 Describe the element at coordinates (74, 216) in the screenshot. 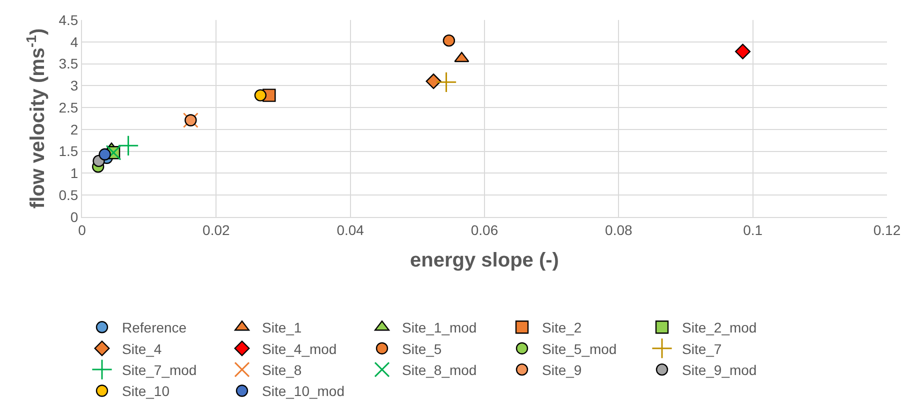

I see `y-tick-label: 0` at that location.